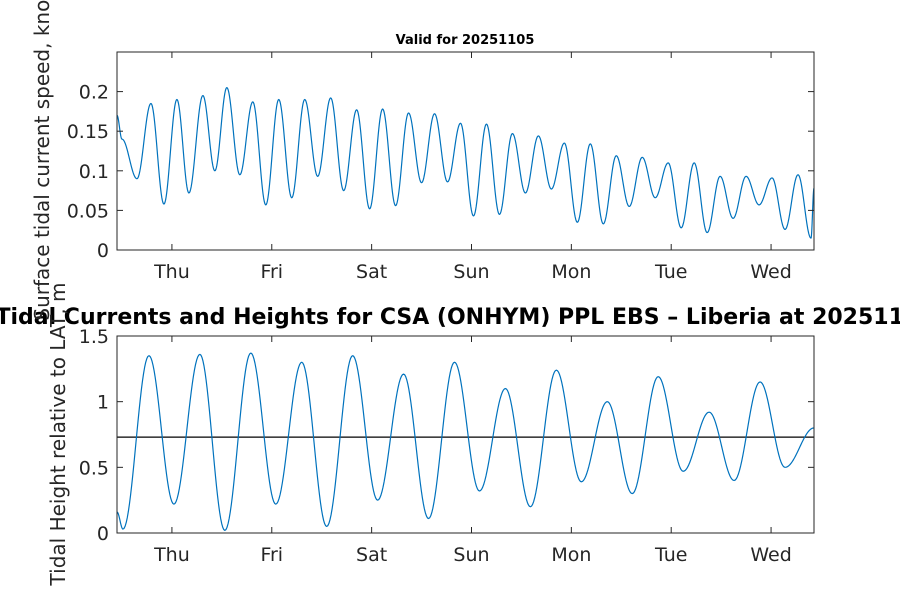  Describe the element at coordinates (103, 534) in the screenshot. I see `tidal-height-y-tick-label: 0` at that location.